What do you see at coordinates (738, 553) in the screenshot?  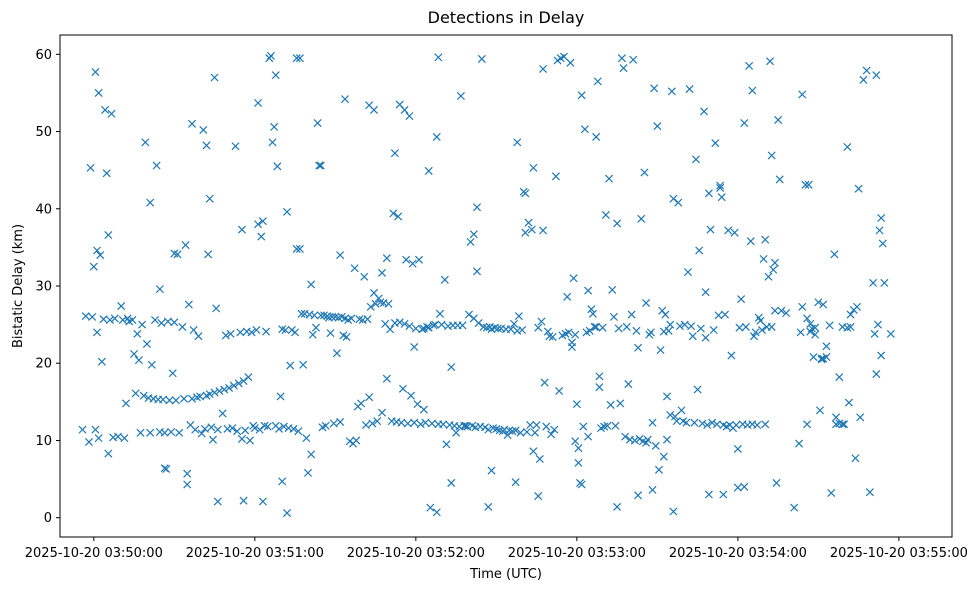 I see `x-tick-label: 2025-10-20 03:54:00` at bounding box center [738, 553].